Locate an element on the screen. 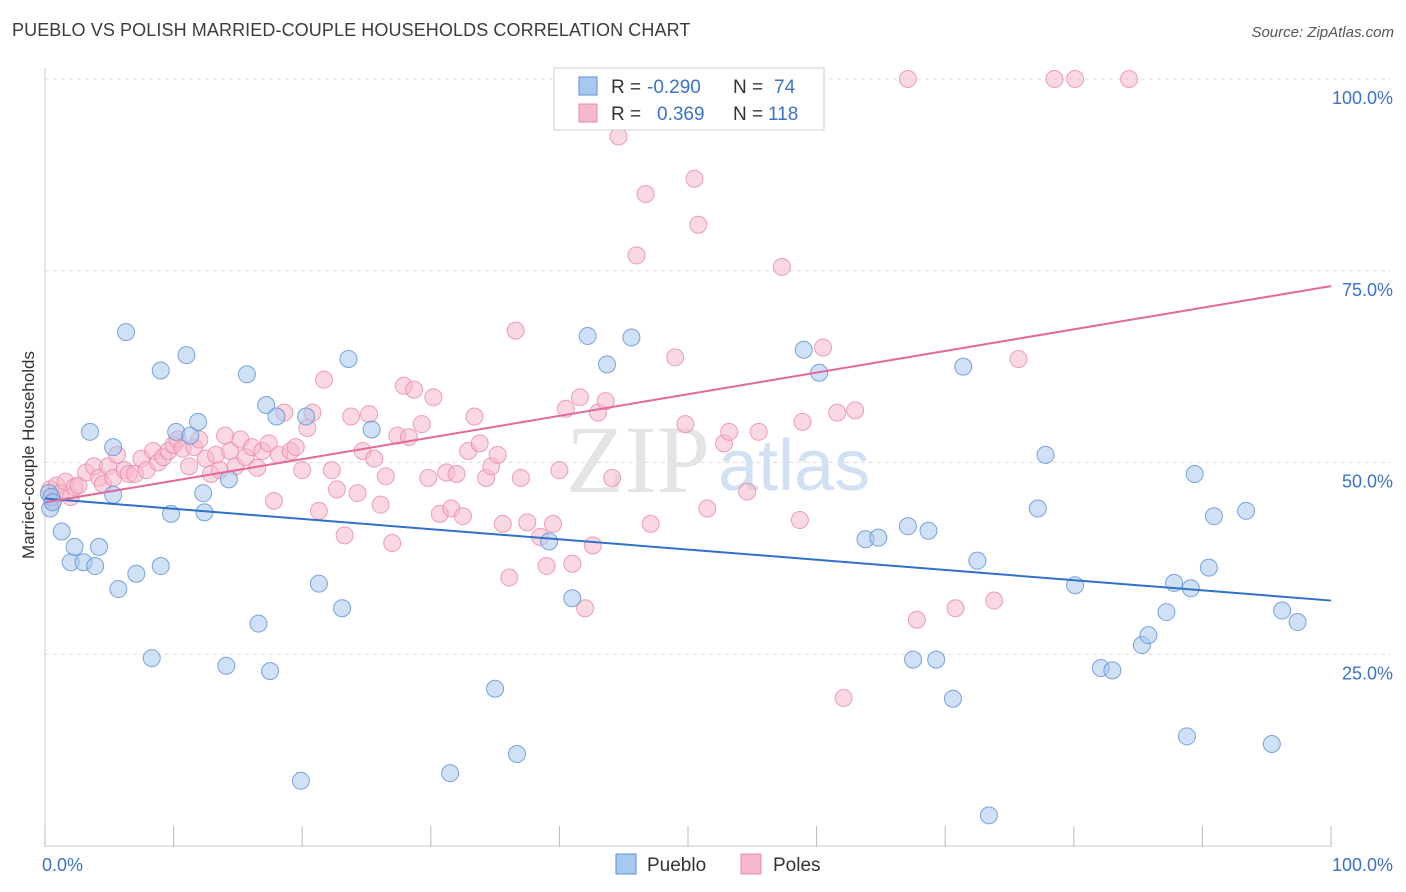 This screenshot has height=892, width=1406. trend-line-pueblo is located at coordinates (688, 549).